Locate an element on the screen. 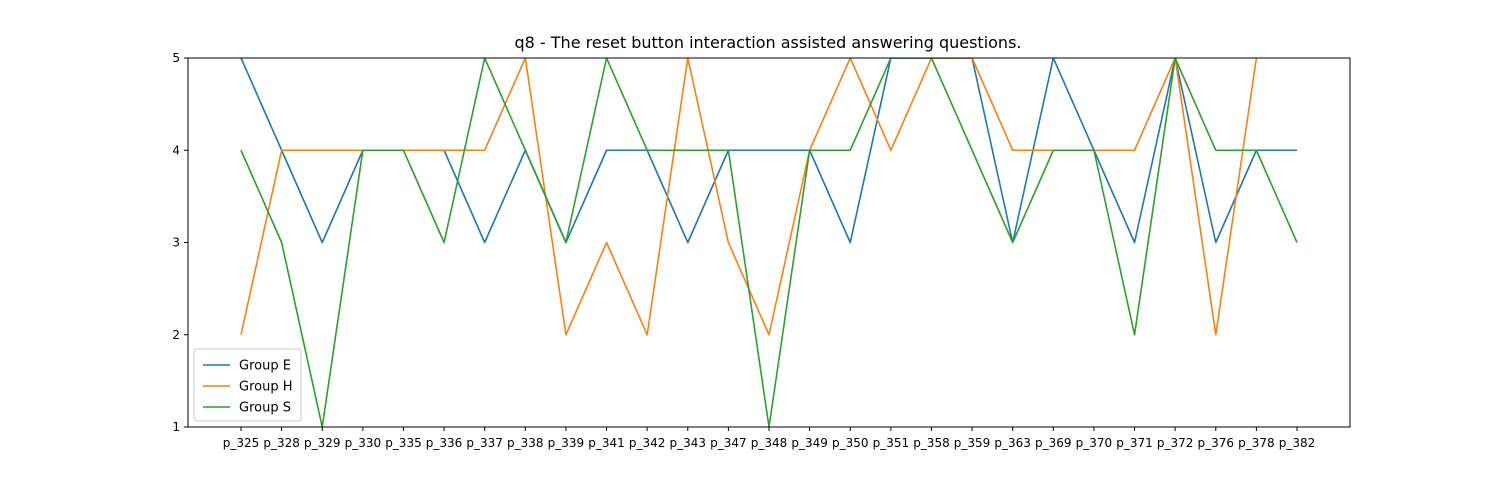 The height and width of the screenshot is (480, 1500). x-tick-label: p_351 is located at coordinates (891, 443).